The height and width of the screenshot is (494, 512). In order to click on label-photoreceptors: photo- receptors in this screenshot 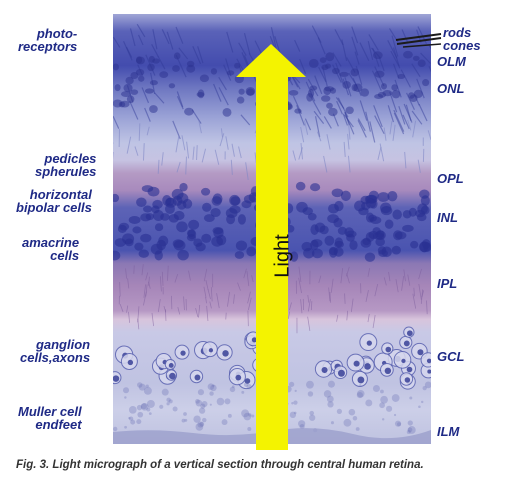, I will do `click(48, 40)`.